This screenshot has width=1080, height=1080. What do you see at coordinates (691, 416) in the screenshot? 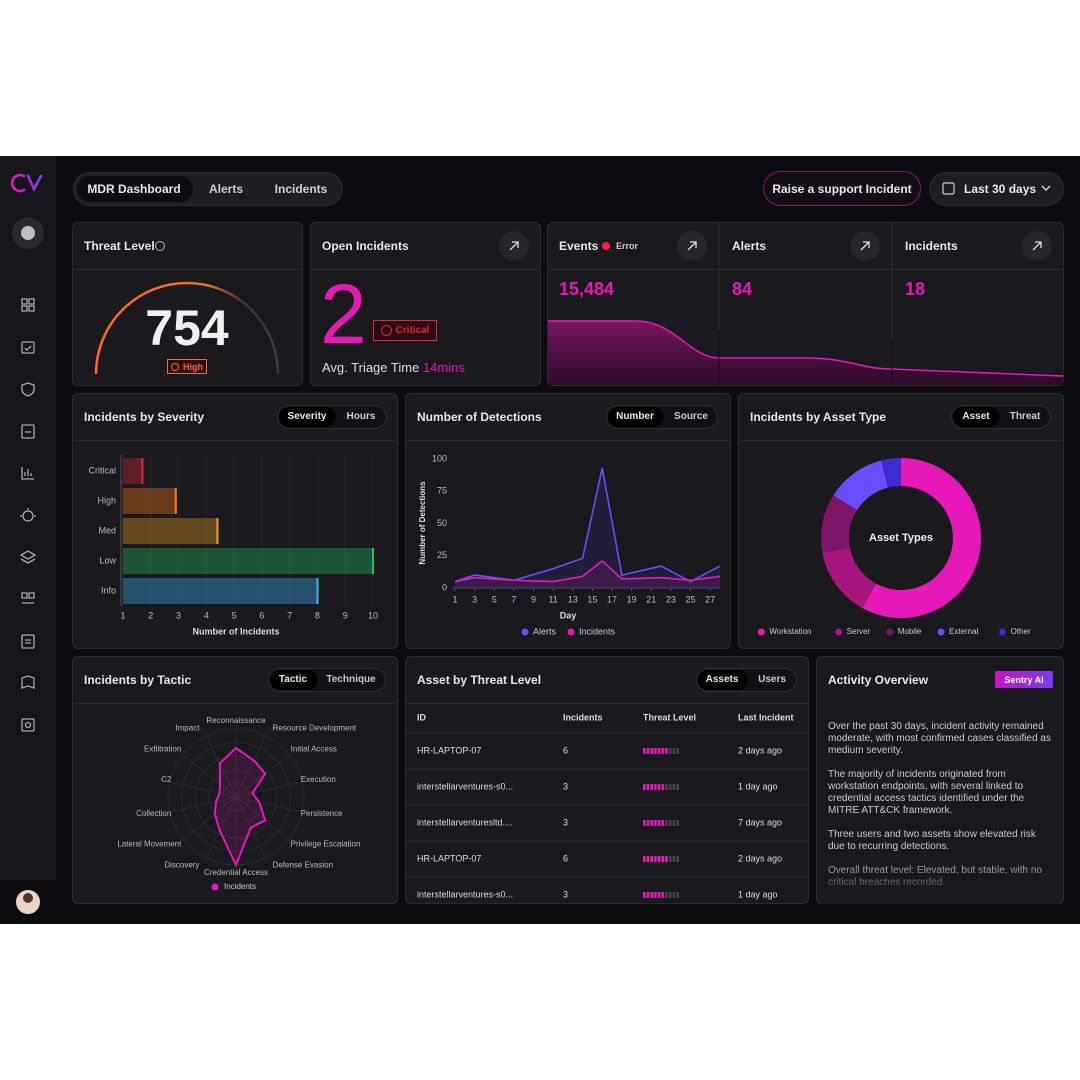
I see `toggle-option: Source` at bounding box center [691, 416].